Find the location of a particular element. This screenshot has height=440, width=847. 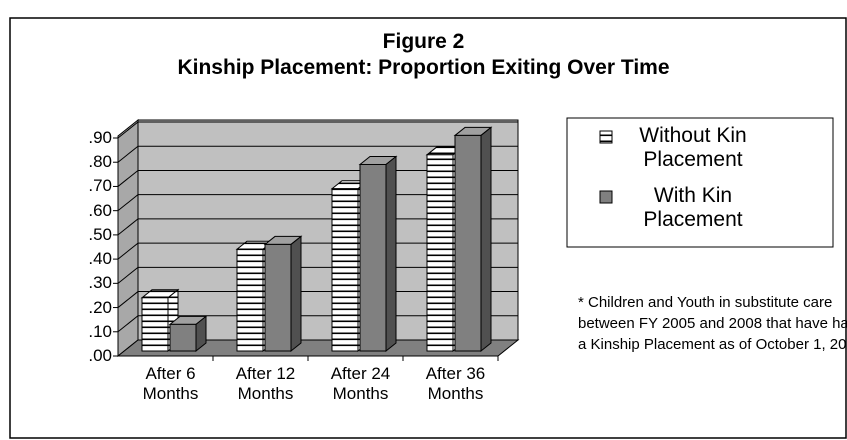

x-tick-label: After 24 Months is located at coordinates (360, 383).